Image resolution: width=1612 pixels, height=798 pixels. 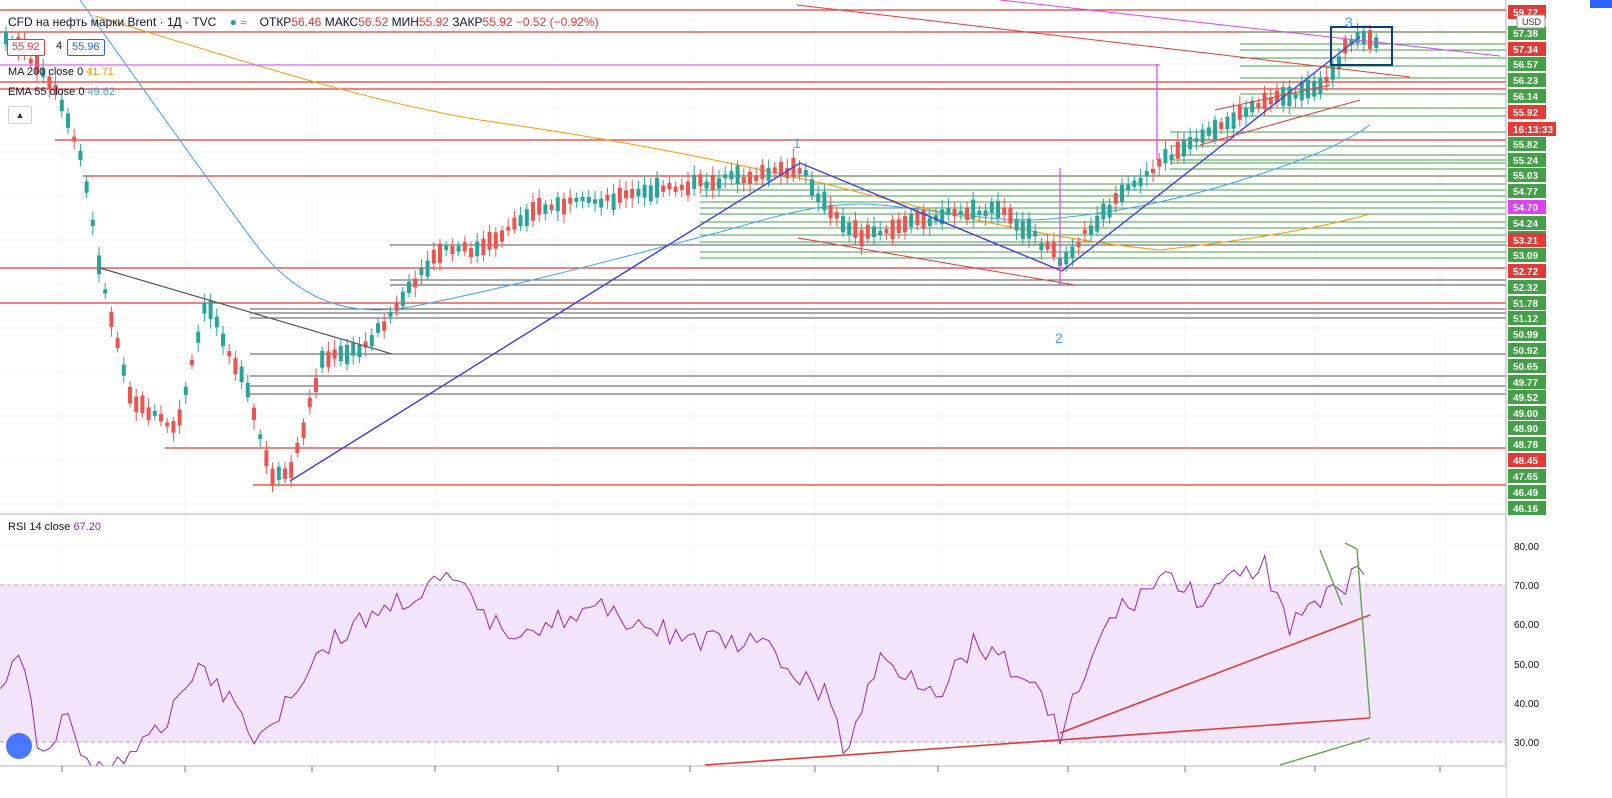 I want to click on collapse-legend-button: ▲, so click(x=20, y=115).